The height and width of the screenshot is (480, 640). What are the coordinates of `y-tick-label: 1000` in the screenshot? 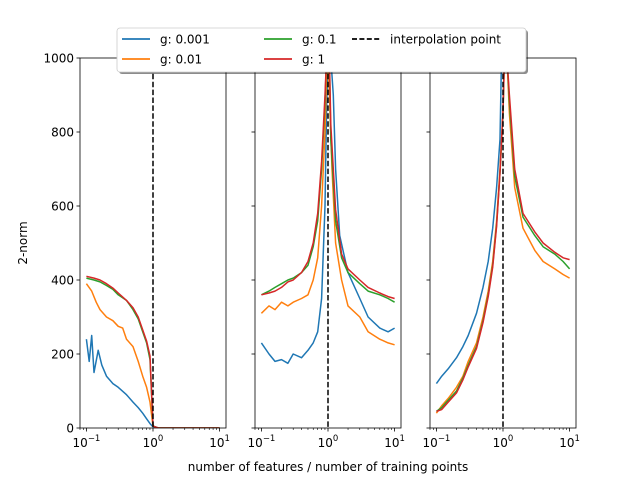 It's located at (58, 58).